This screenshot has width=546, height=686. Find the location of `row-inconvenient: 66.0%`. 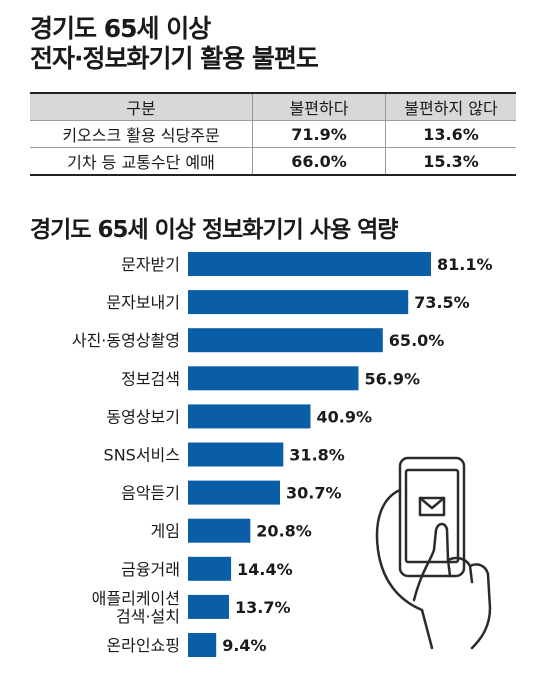

row-inconvenient: 66.0% is located at coordinates (319, 161).